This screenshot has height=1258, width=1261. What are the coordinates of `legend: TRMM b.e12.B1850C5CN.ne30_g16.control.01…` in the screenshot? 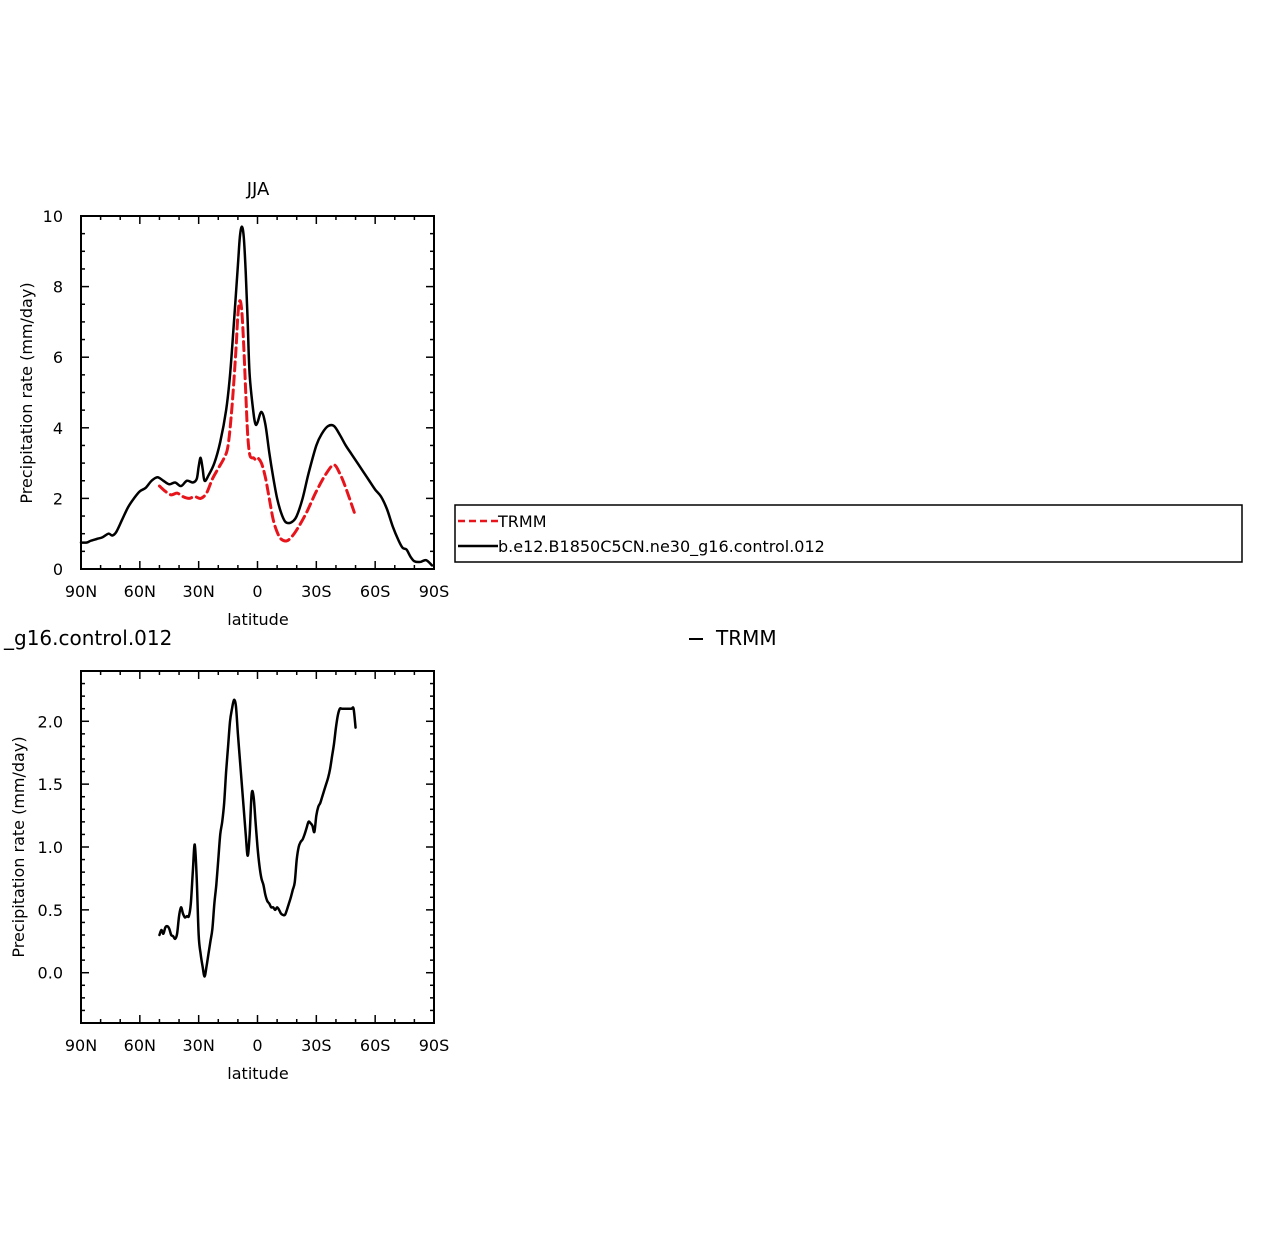 It's located at (848, 533).